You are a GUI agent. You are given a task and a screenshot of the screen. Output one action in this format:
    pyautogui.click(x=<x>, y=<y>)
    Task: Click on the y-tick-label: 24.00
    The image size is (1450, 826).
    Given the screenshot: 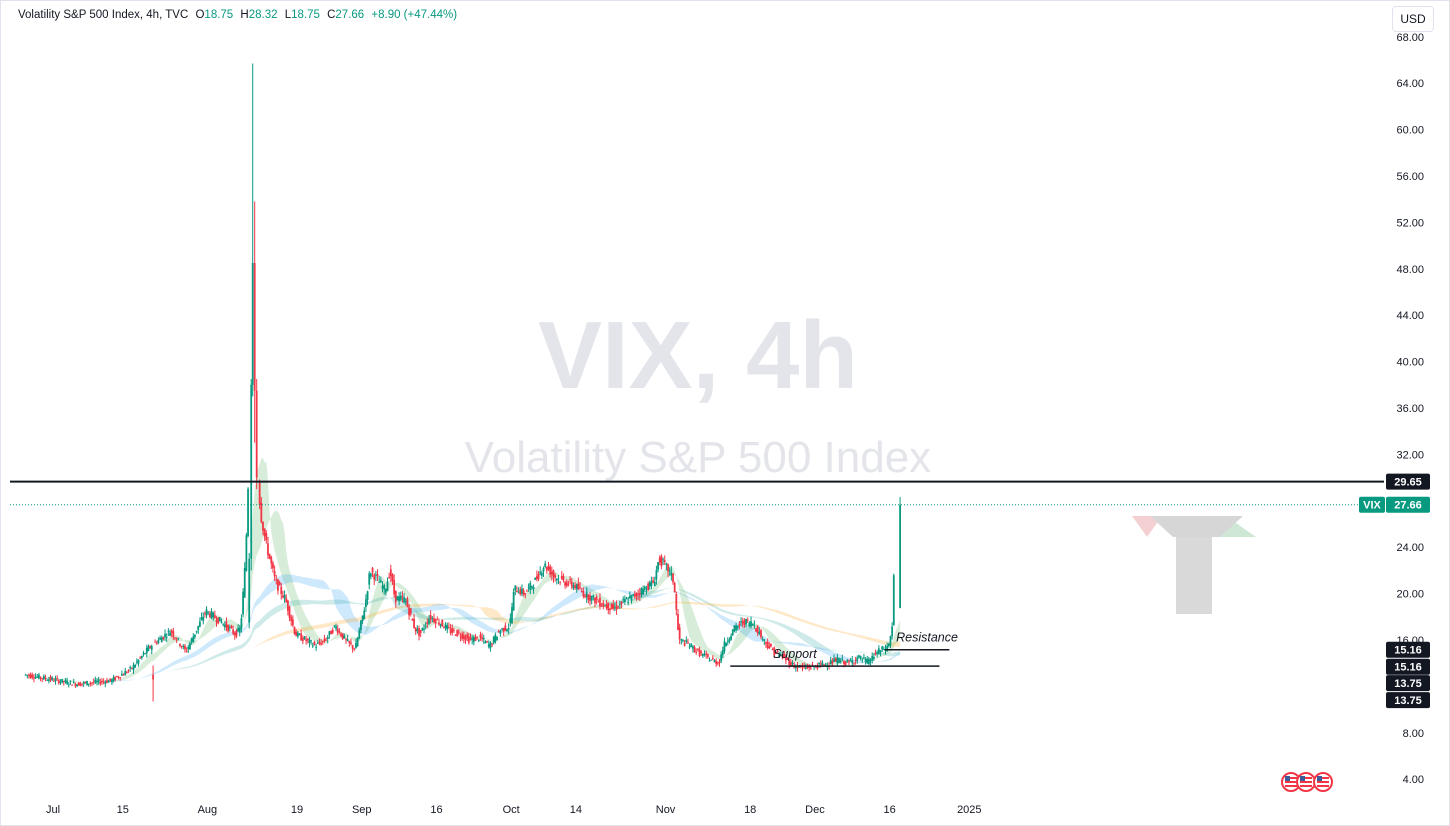 What is the action you would take?
    pyautogui.click(x=1410, y=548)
    